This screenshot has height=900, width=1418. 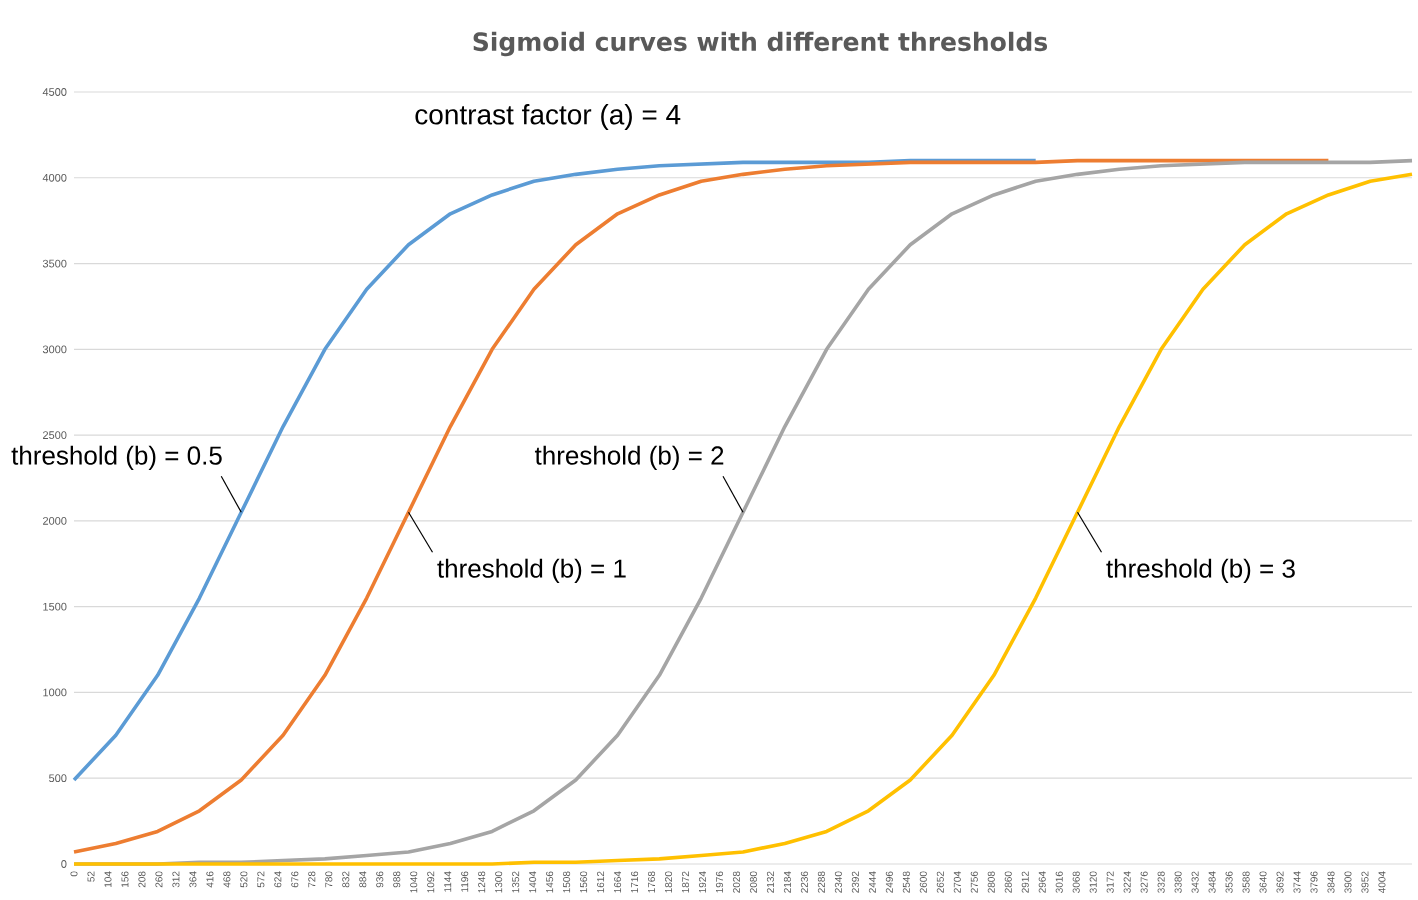 I want to click on annotation: threshold (b) = 0.5, so click(x=116, y=457).